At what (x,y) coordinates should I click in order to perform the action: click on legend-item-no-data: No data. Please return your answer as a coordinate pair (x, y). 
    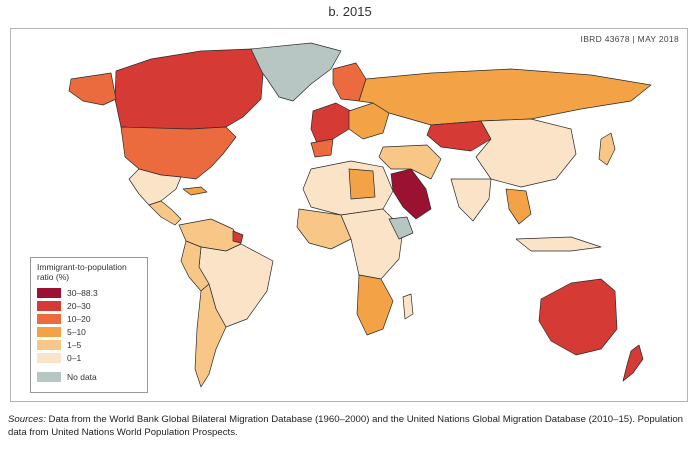
    Looking at the image, I should click on (89, 376).